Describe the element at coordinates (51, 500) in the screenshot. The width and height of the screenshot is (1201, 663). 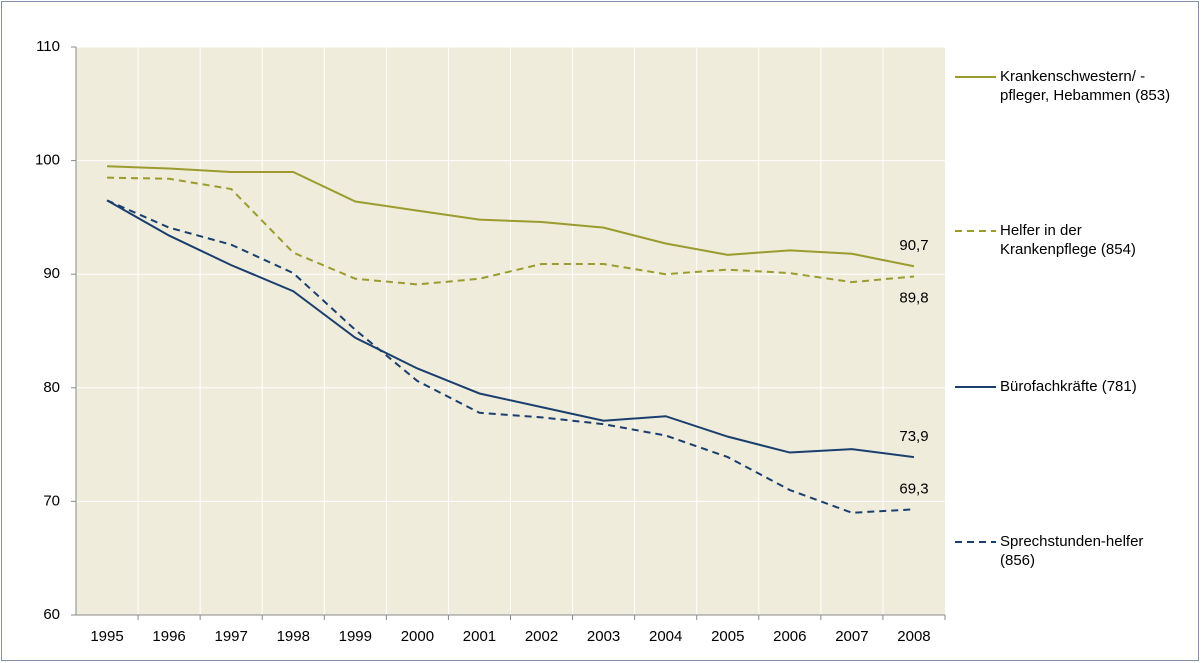
I see `y-tick-label: 70` at that location.